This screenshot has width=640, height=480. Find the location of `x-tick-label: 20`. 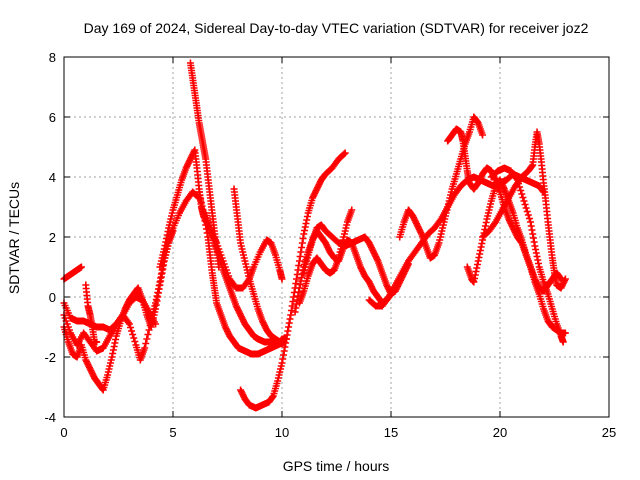

x-tick-label: 20 is located at coordinates (500, 432).